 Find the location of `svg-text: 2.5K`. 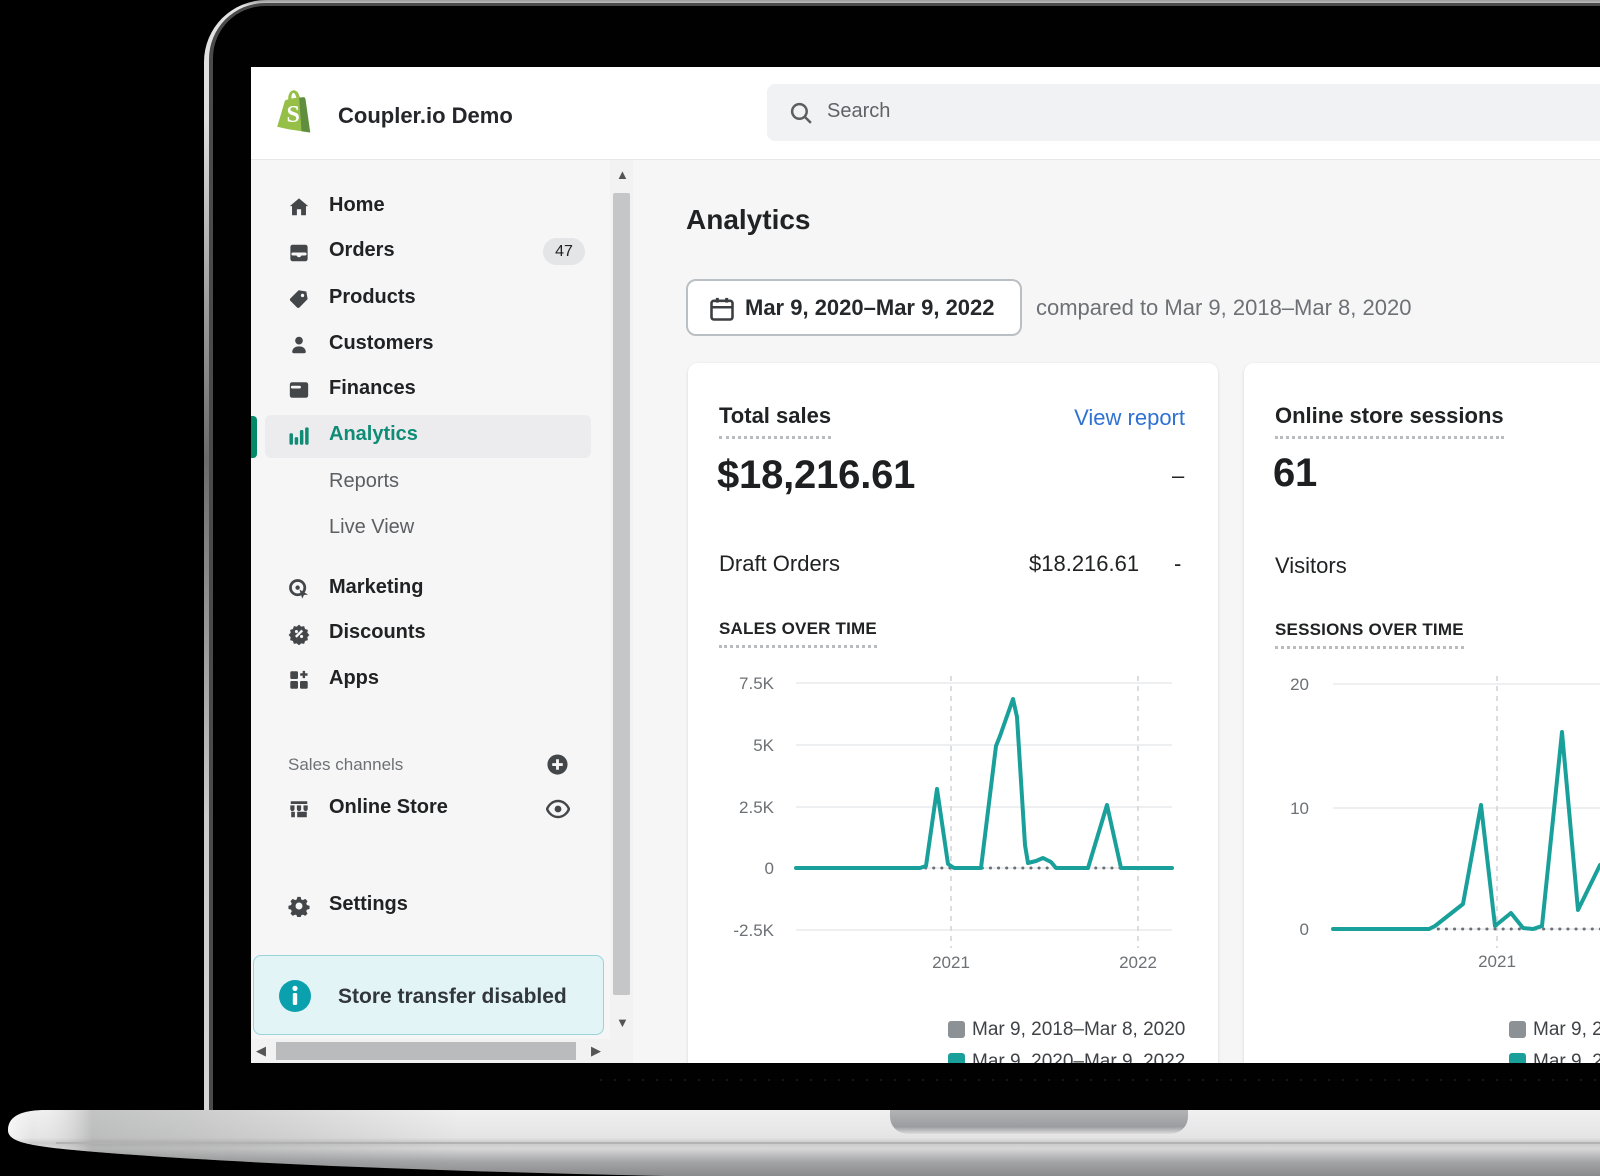

svg-text: 2.5K is located at coordinates (757, 807).